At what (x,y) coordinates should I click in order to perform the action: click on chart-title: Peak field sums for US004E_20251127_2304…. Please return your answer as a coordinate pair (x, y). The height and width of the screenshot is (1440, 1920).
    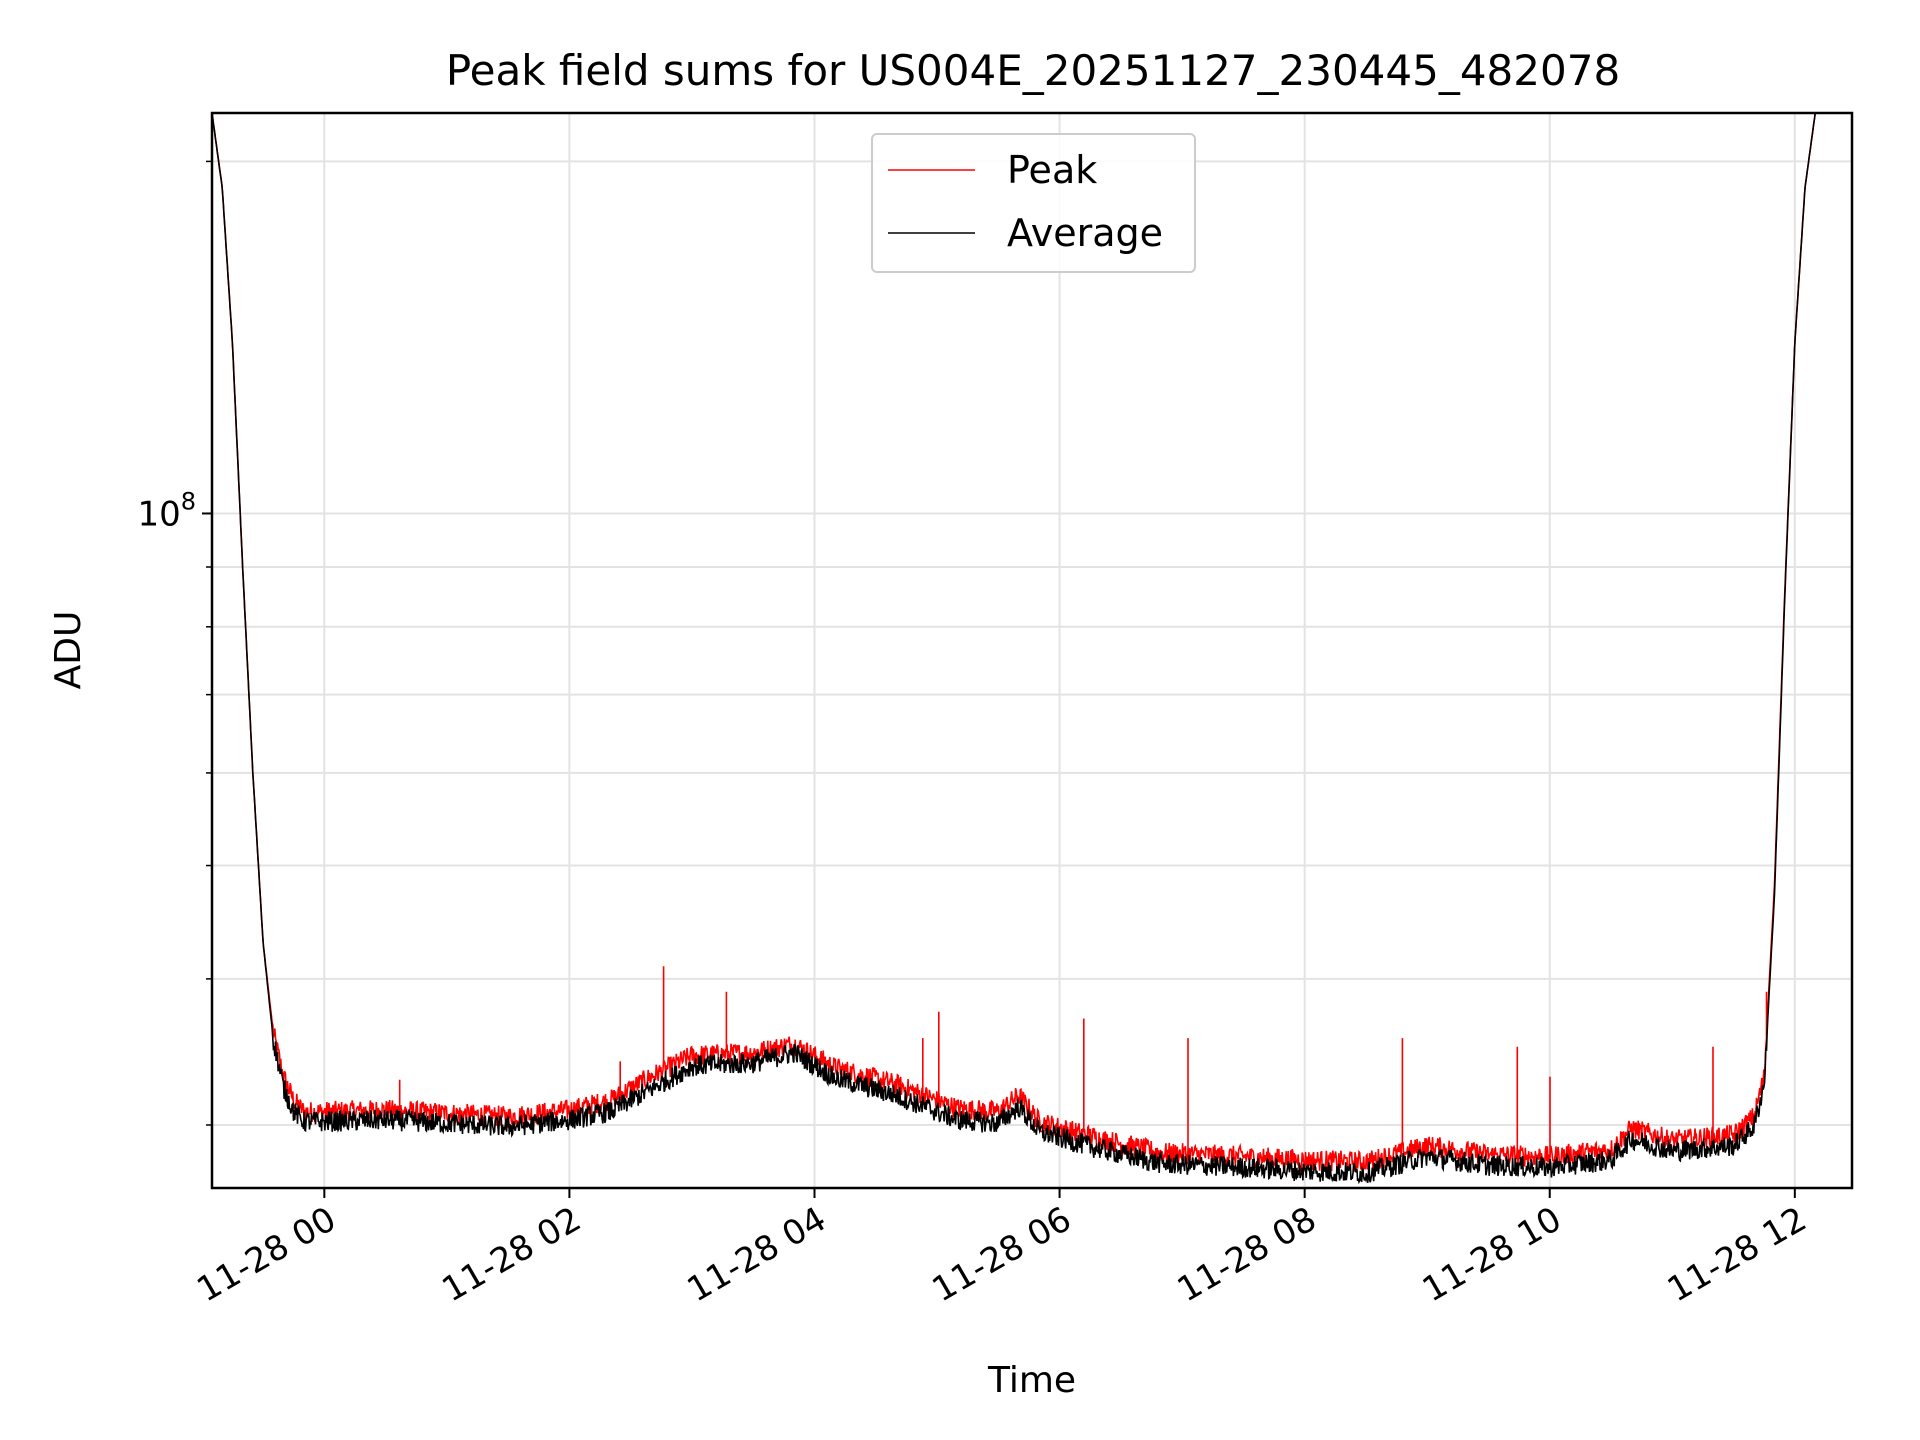
    Looking at the image, I should click on (1033, 70).